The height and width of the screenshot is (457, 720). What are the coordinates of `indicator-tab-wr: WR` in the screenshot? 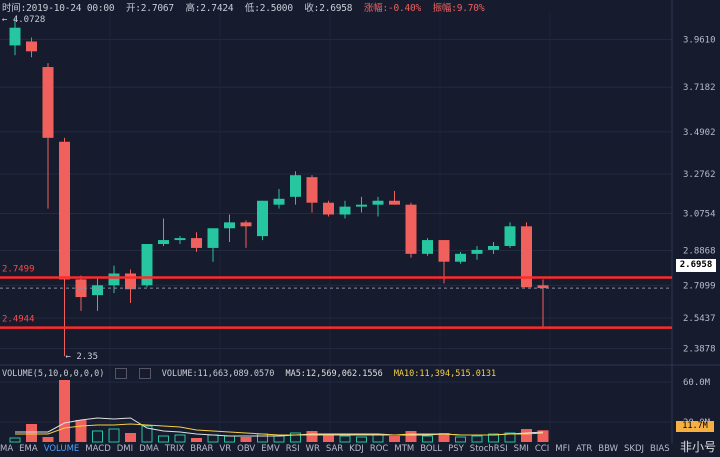 It's located at (312, 449).